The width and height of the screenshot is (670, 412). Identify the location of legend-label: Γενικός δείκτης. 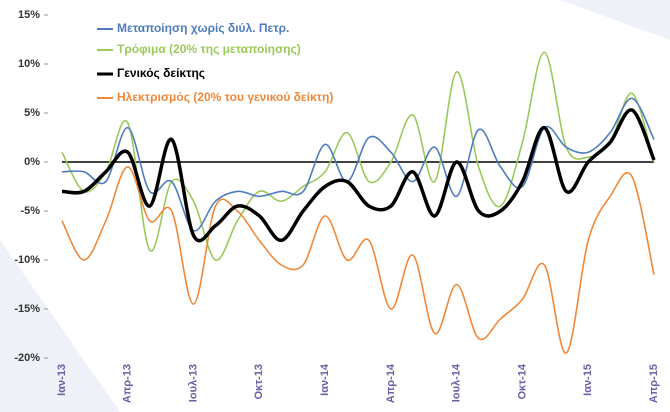
(161, 73).